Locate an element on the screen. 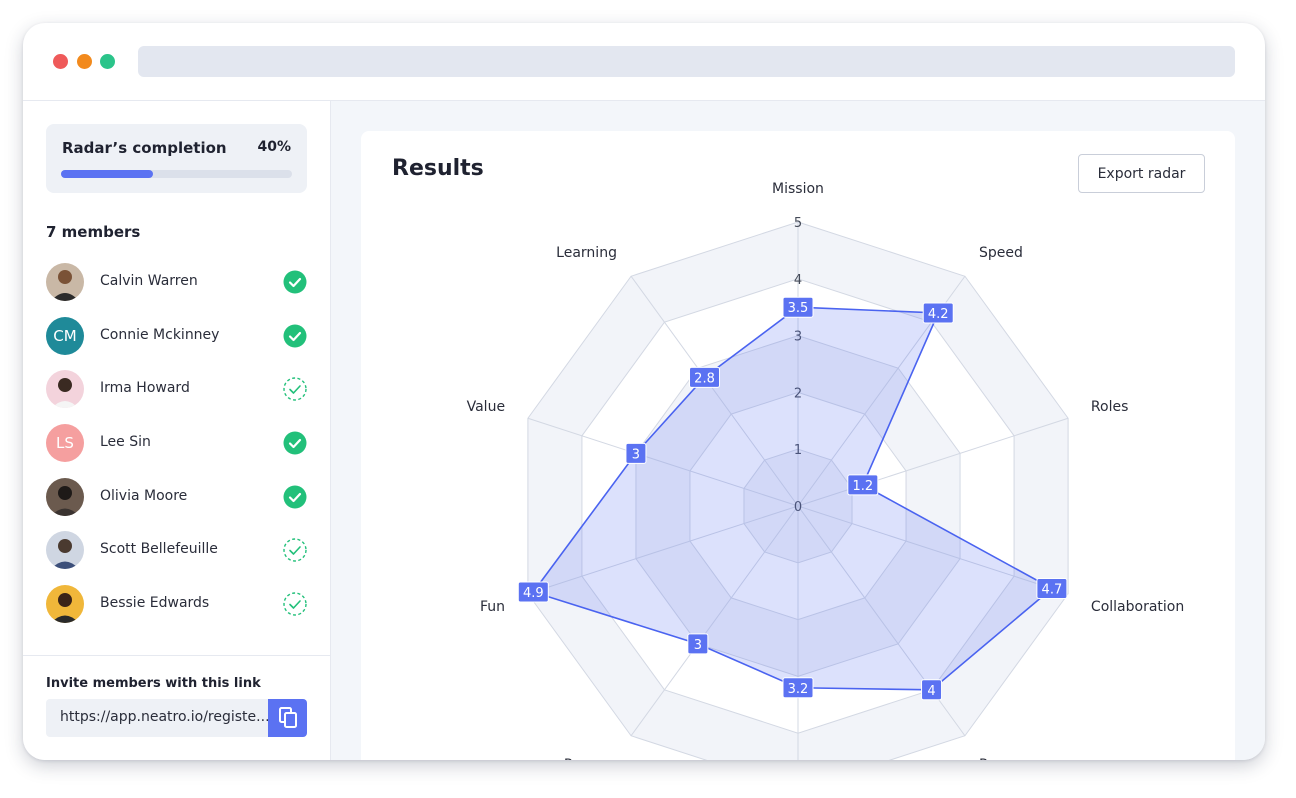  member-row: Irma Howard is located at coordinates (176, 390).